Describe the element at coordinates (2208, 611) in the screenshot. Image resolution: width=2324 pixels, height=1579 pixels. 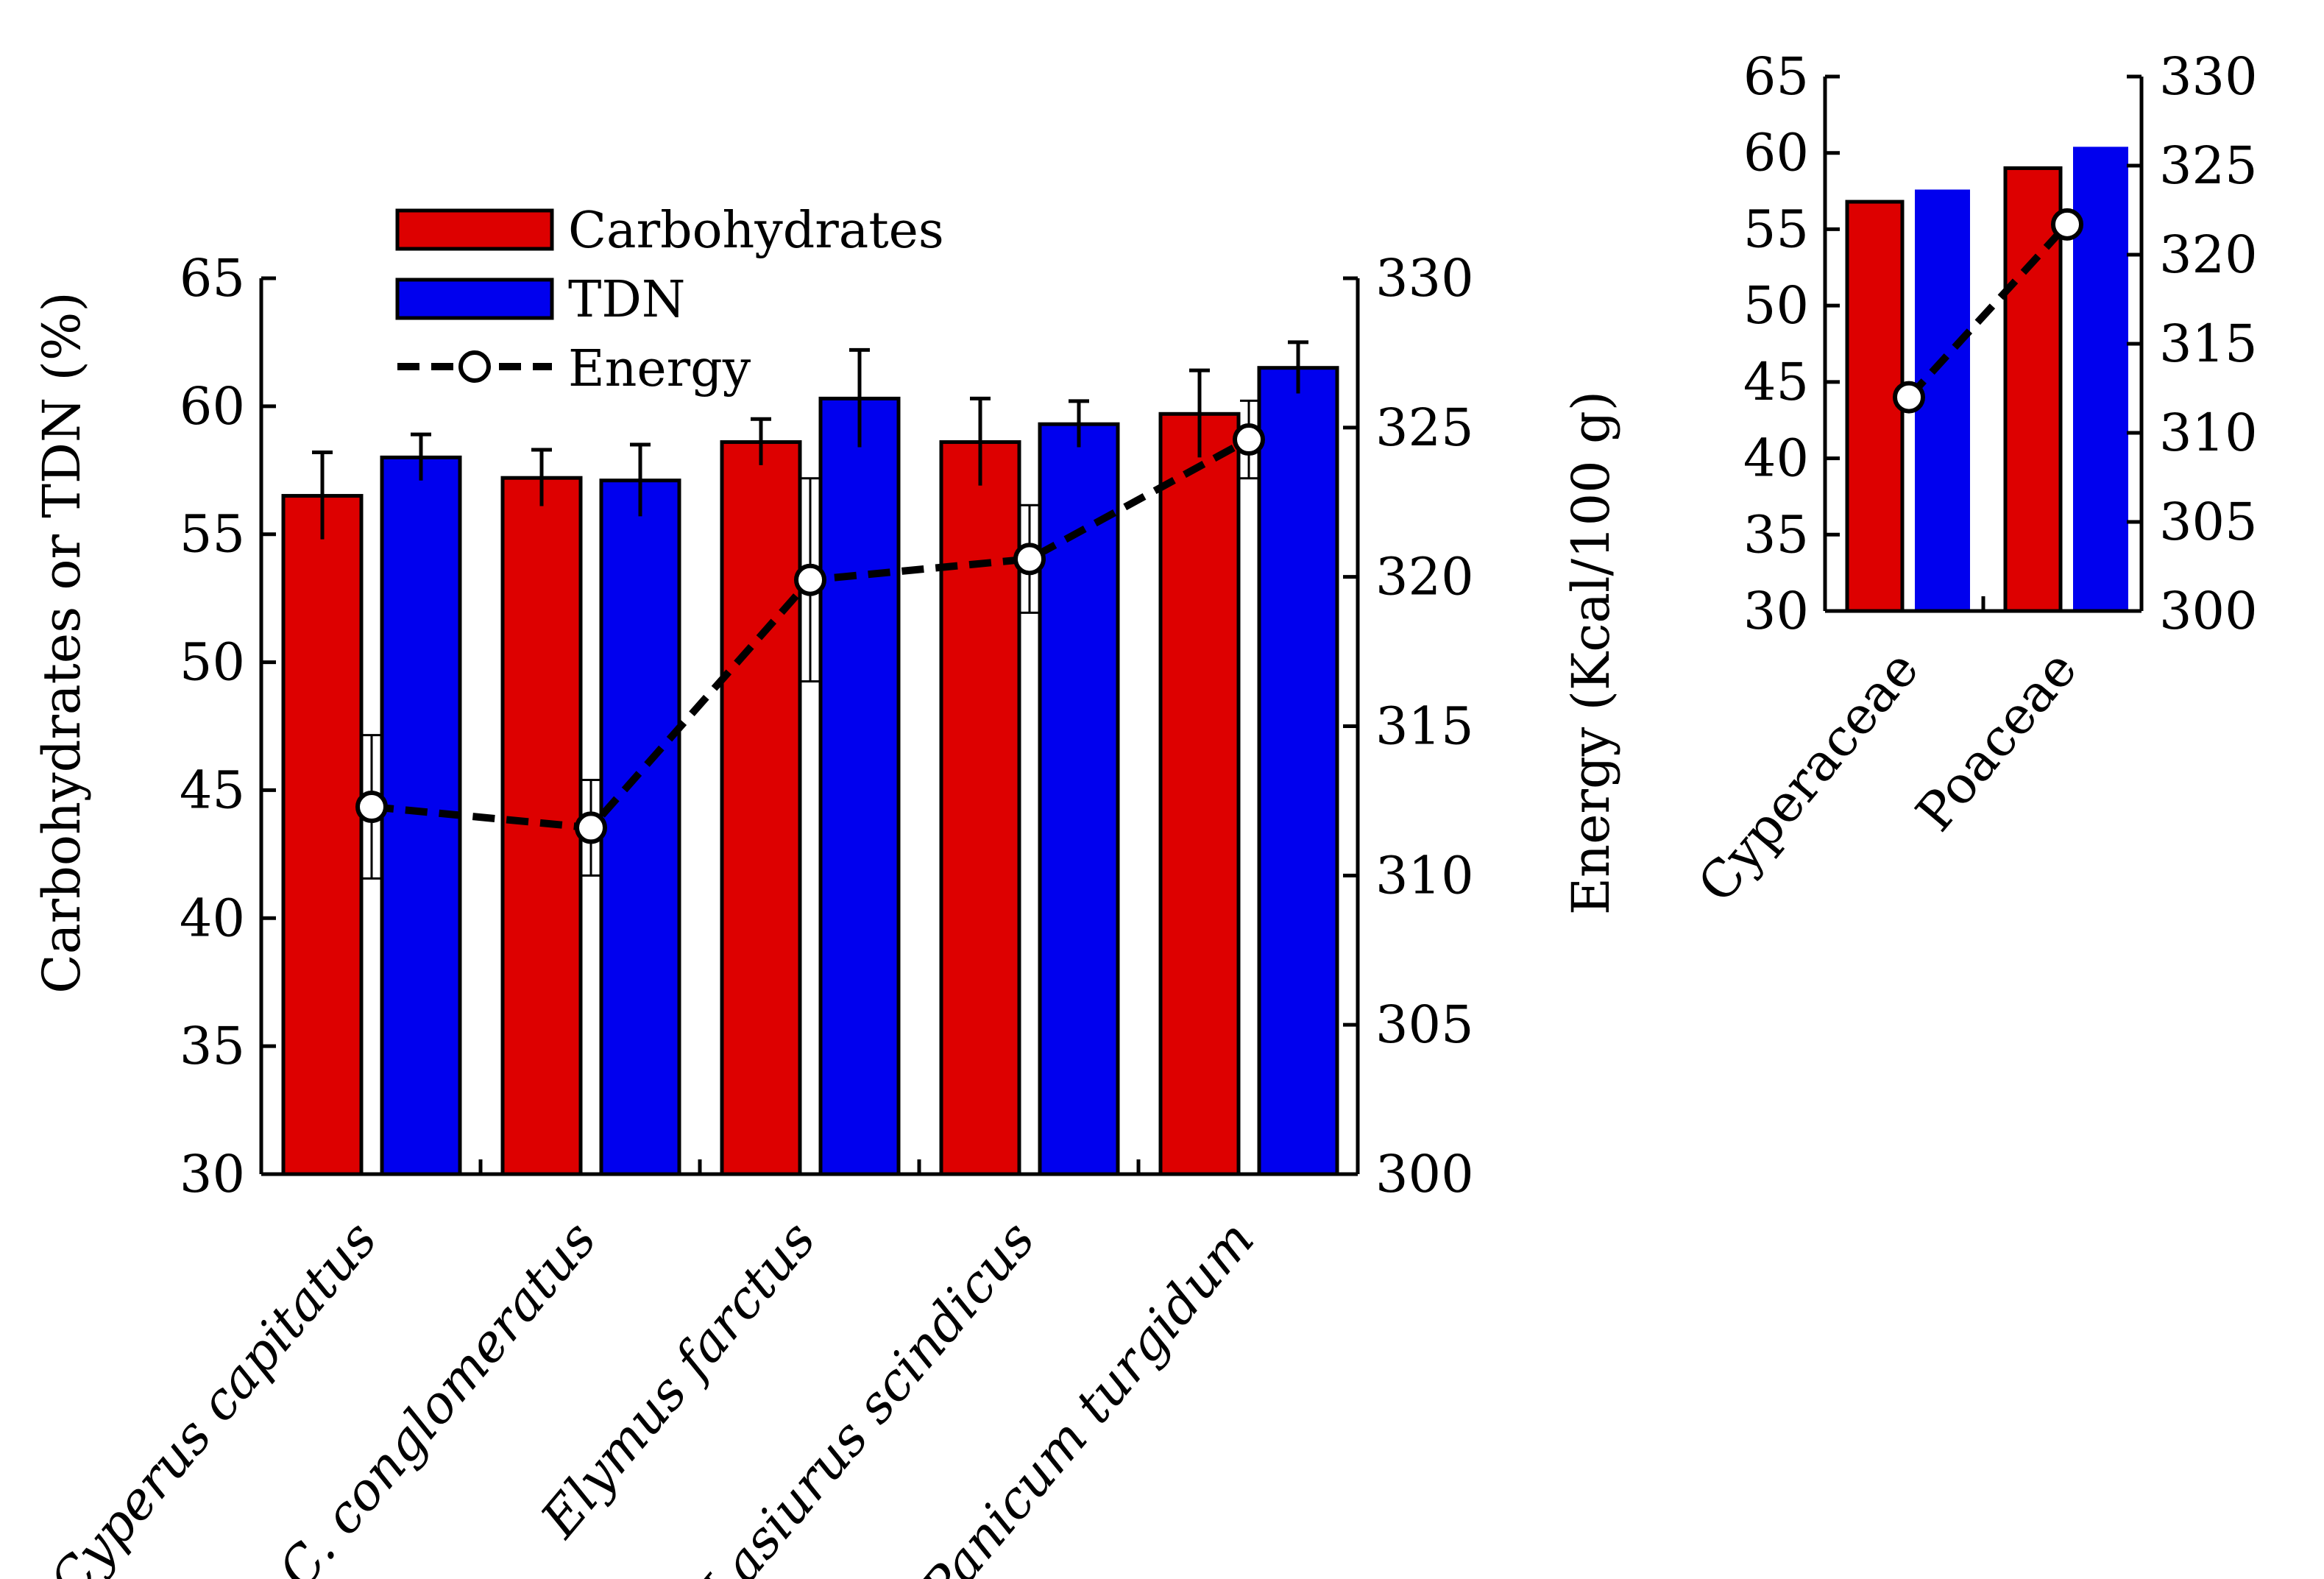
I see `inset-y2-tick-label: 300` at that location.